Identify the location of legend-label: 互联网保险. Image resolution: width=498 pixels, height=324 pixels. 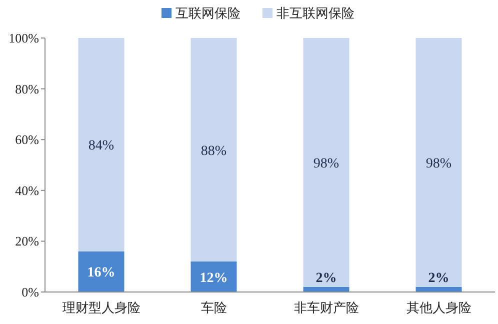
(208, 13).